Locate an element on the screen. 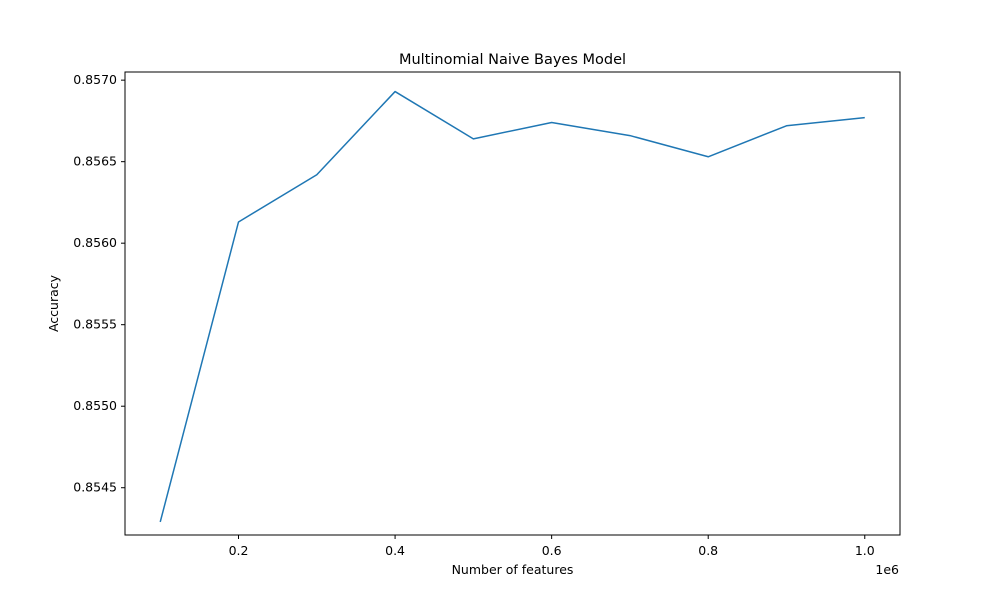  x-tick-label: 0.6 is located at coordinates (552, 550).